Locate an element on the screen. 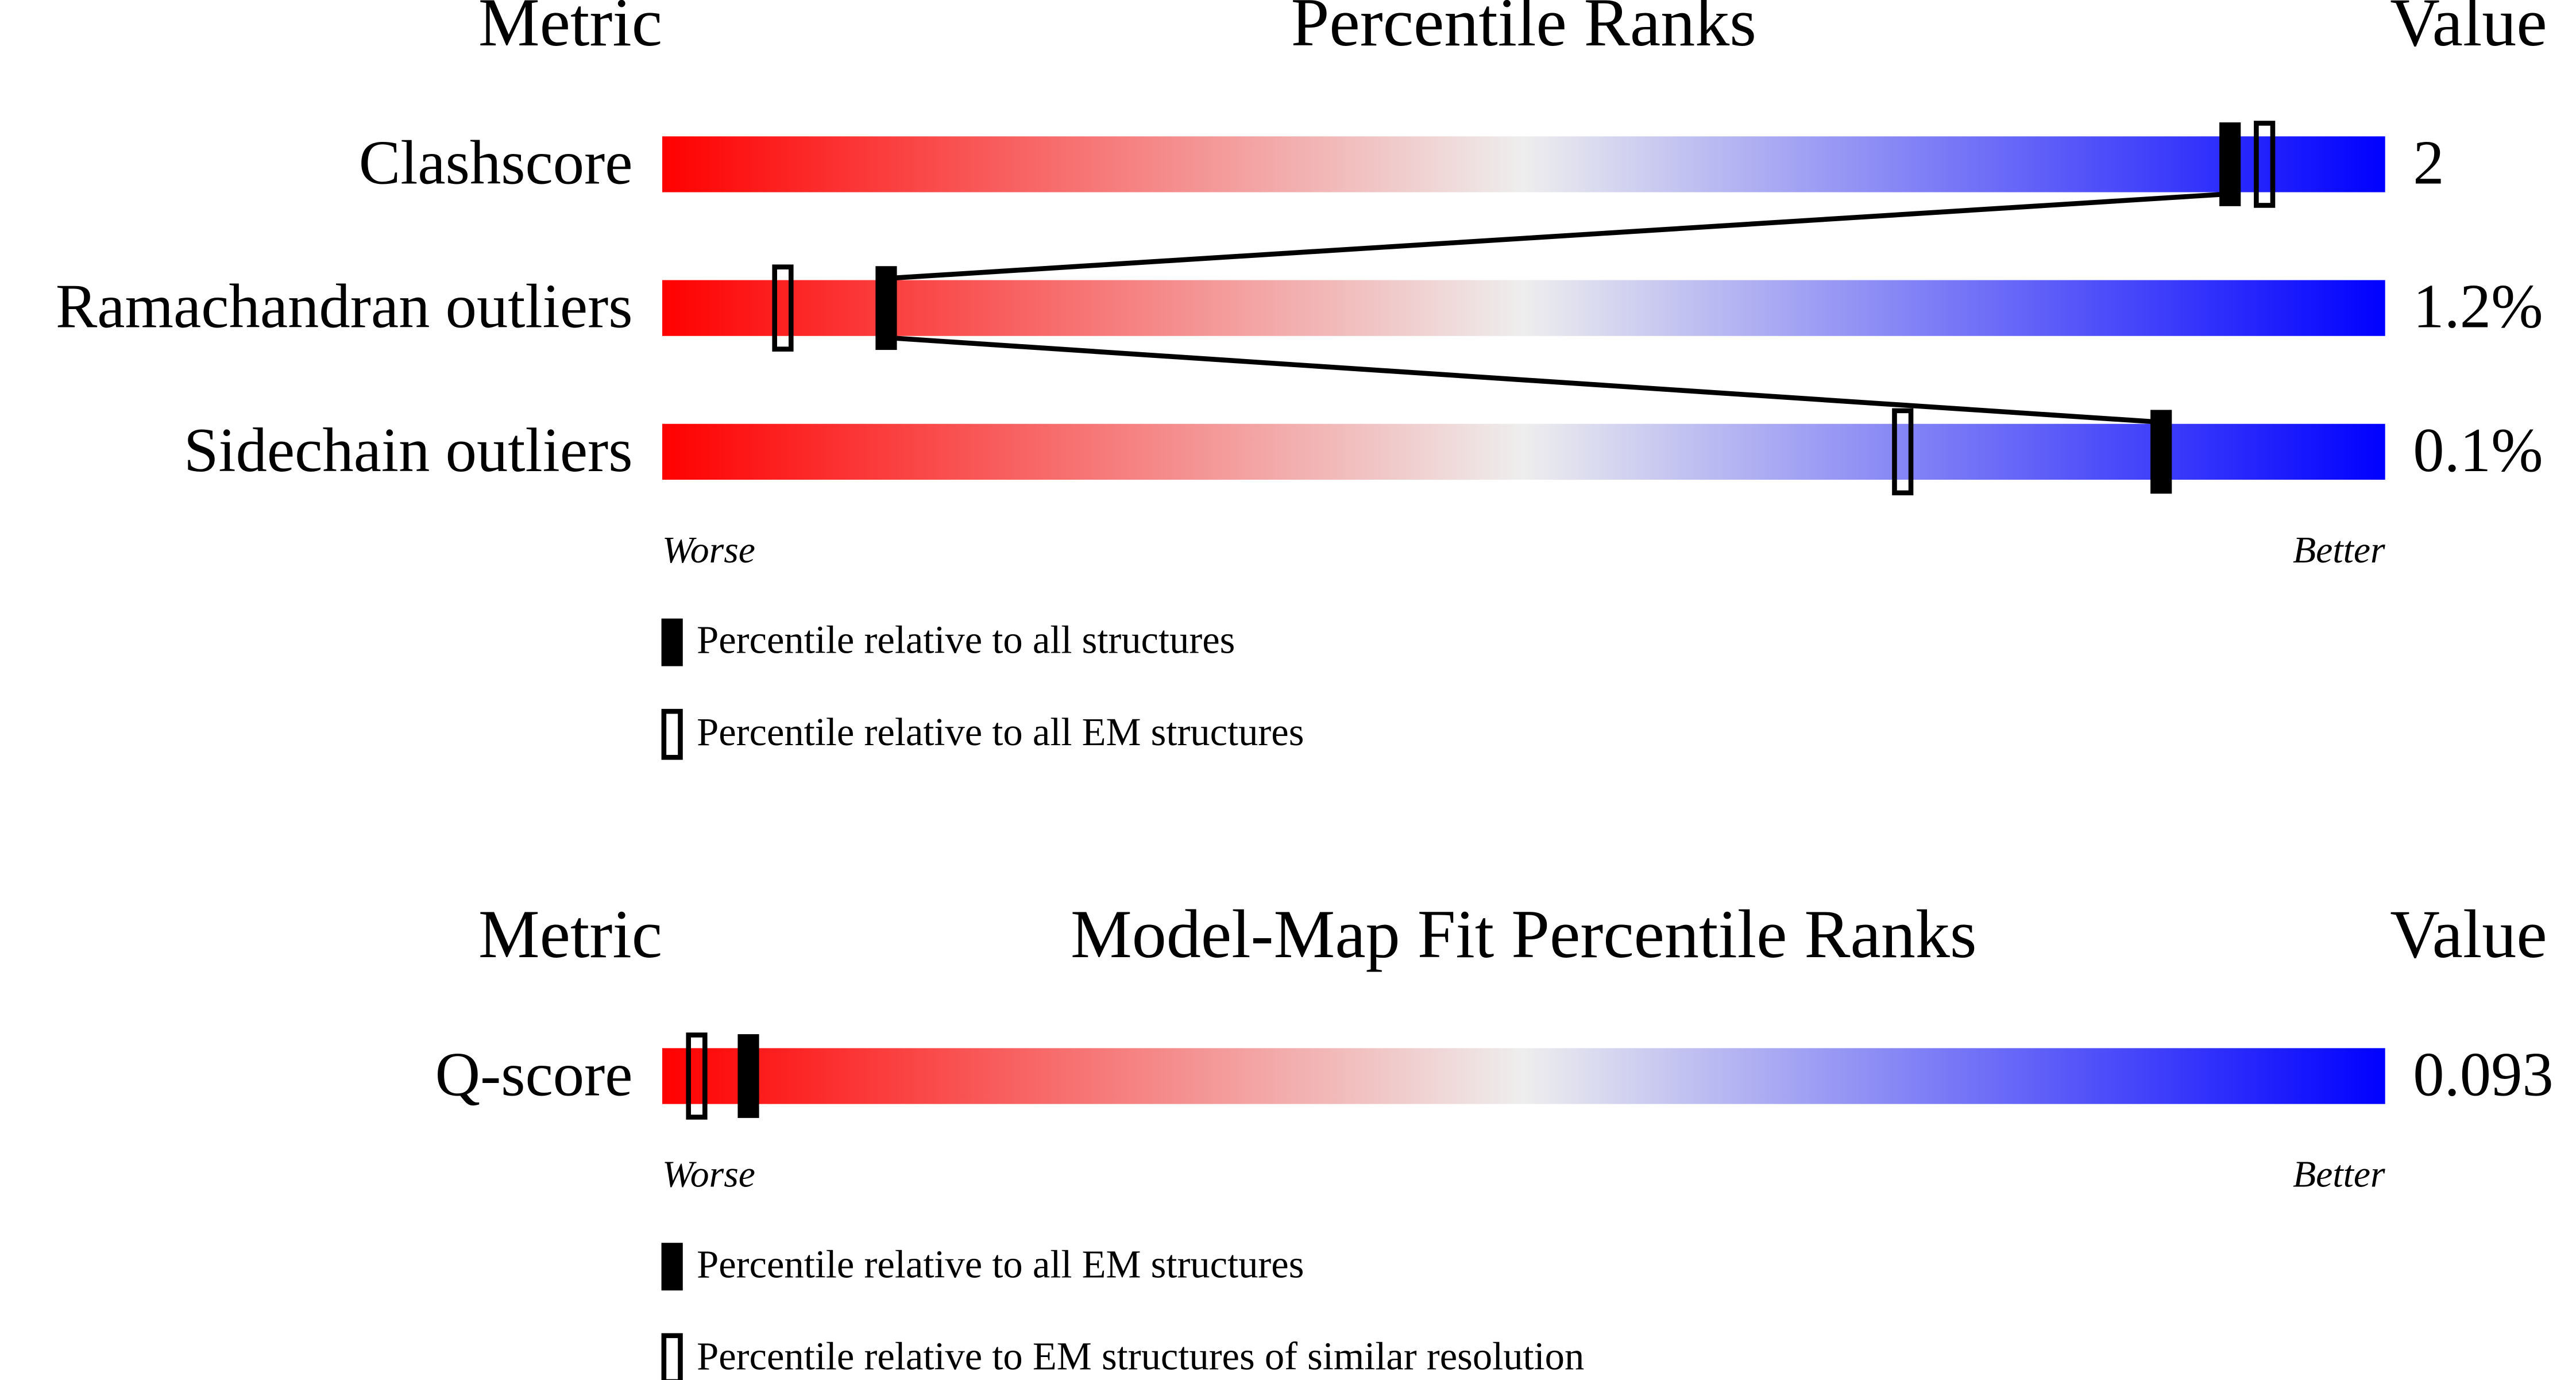  metric-label: Clashscore is located at coordinates (496, 162).